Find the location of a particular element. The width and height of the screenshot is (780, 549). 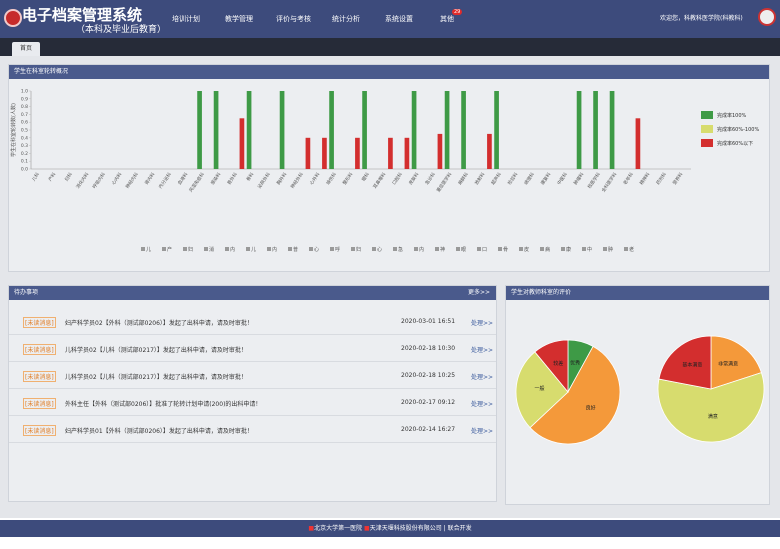

short-label: 妇 is located at coordinates (190, 249).